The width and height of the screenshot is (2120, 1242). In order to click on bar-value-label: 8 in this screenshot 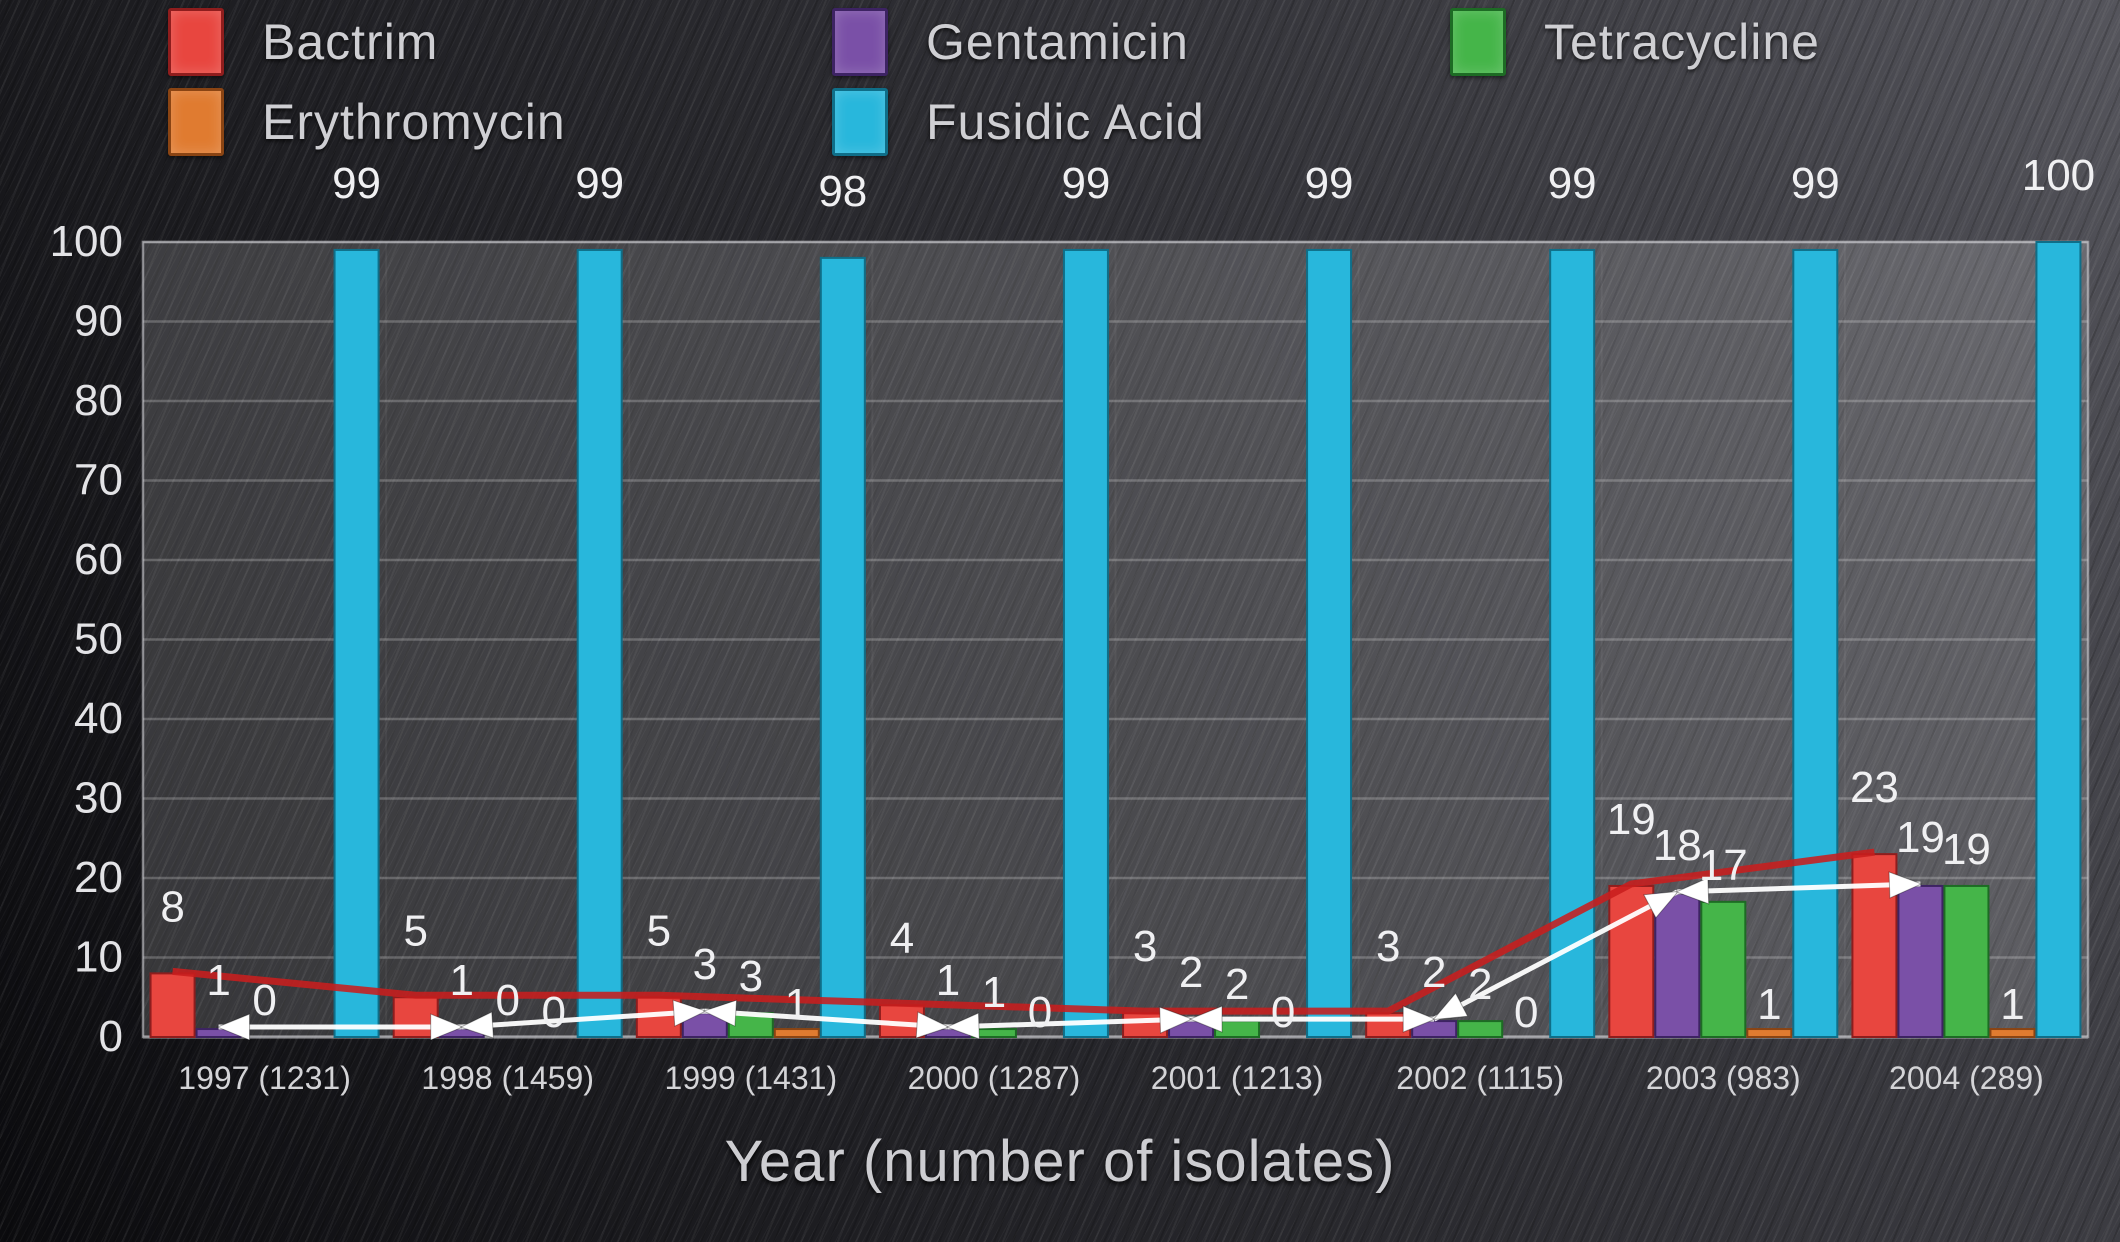, I will do `click(172, 906)`.